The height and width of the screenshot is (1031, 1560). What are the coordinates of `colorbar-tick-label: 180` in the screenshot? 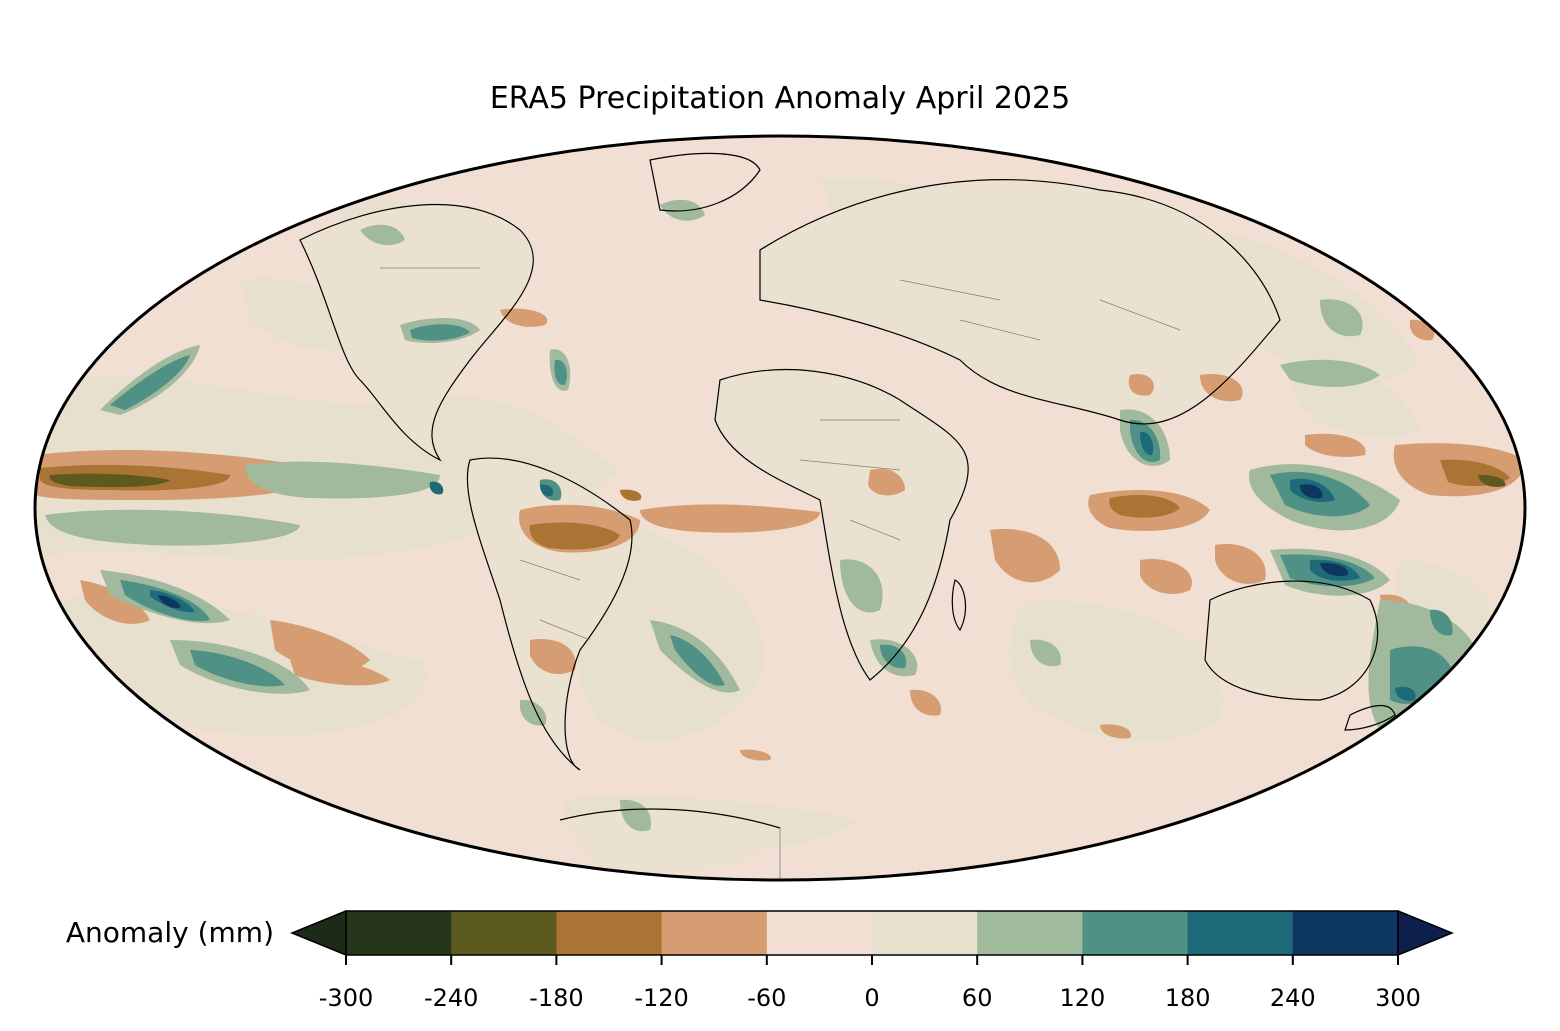 It's located at (1188, 998).